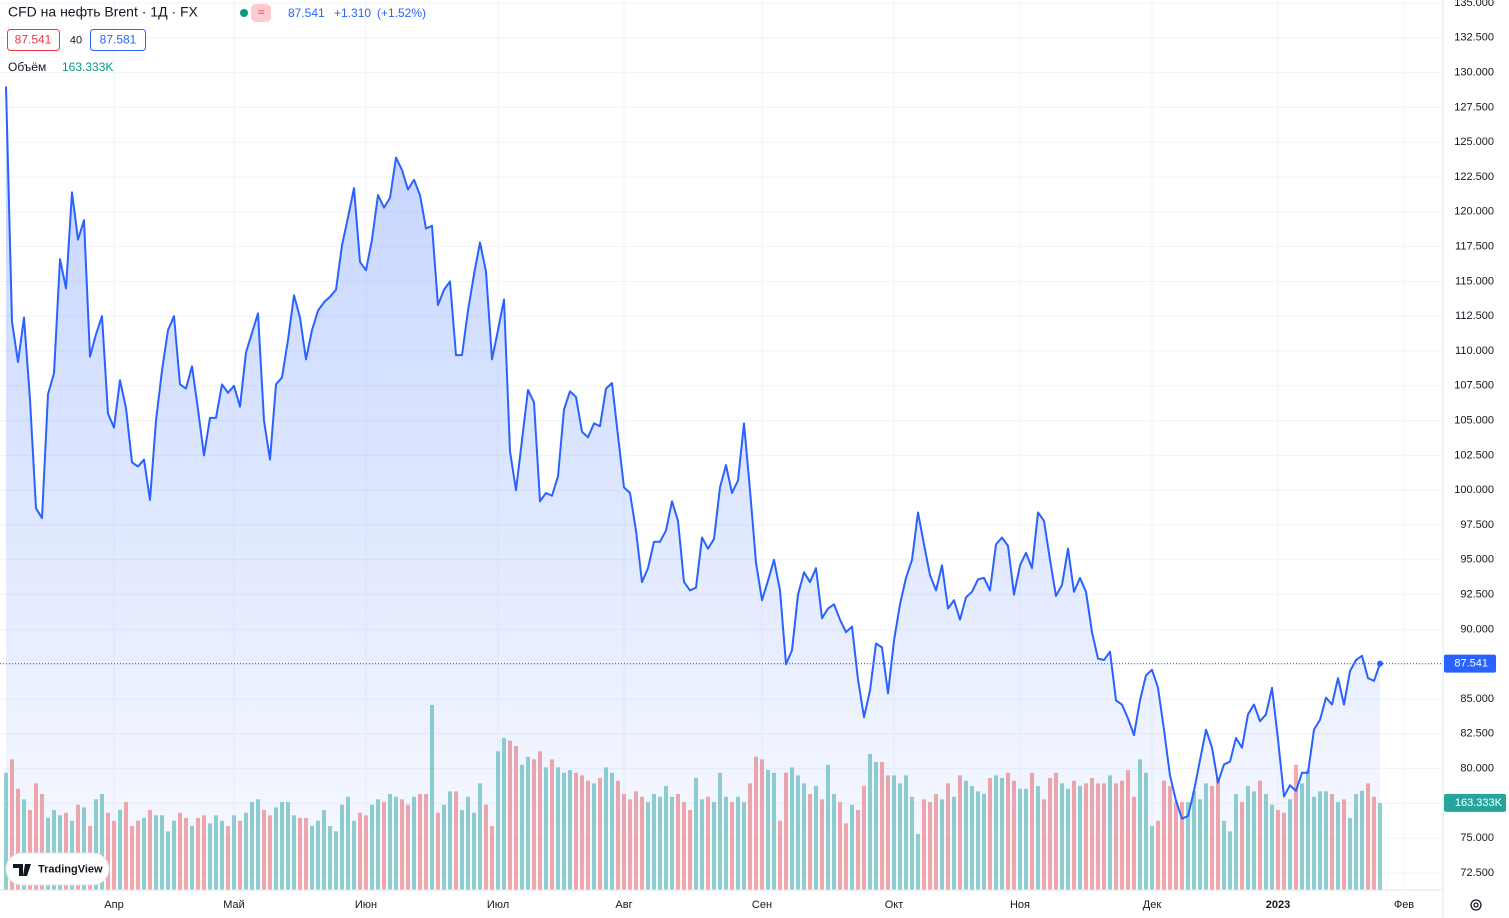 This screenshot has height=918, width=1509. Describe the element at coordinates (234, 905) in the screenshot. I see `x-tick-label: Май` at that location.